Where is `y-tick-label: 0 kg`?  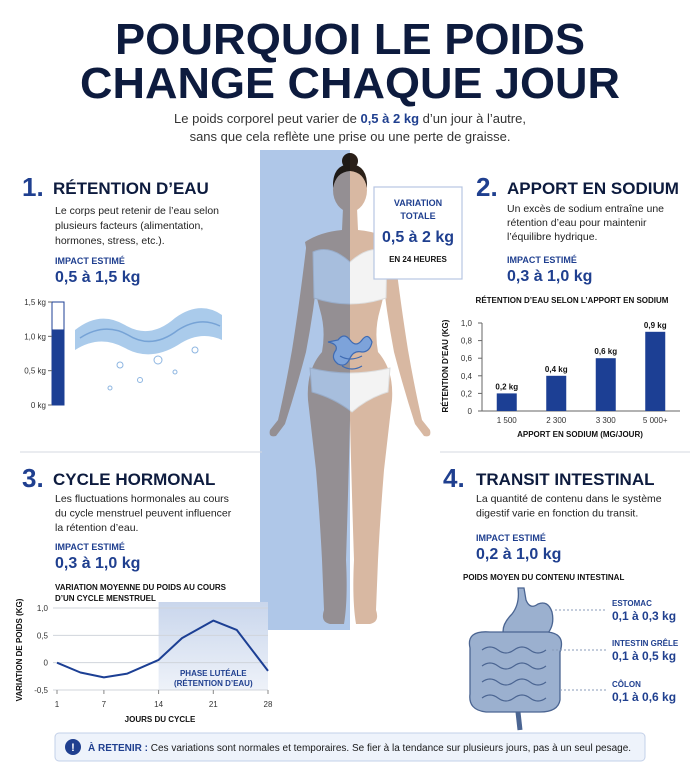
y-tick-label: 0 kg is located at coordinates (38, 405).